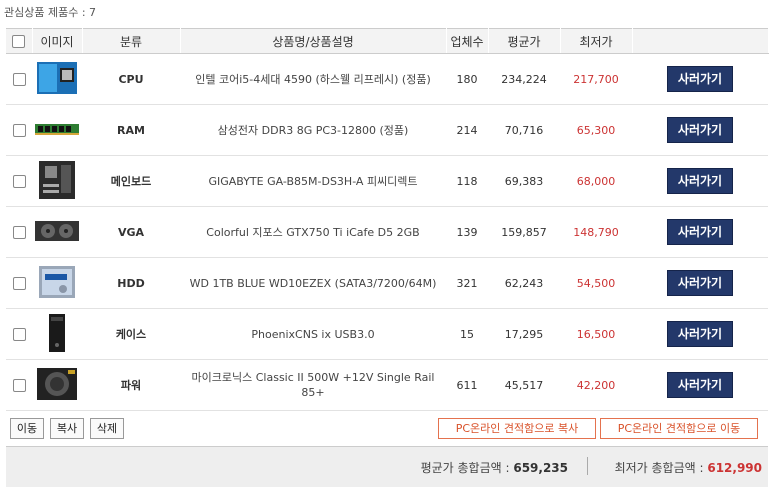 The image size is (774, 493). Describe the element at coordinates (131, 181) in the screenshot. I see `product-category: 메인보드` at that location.